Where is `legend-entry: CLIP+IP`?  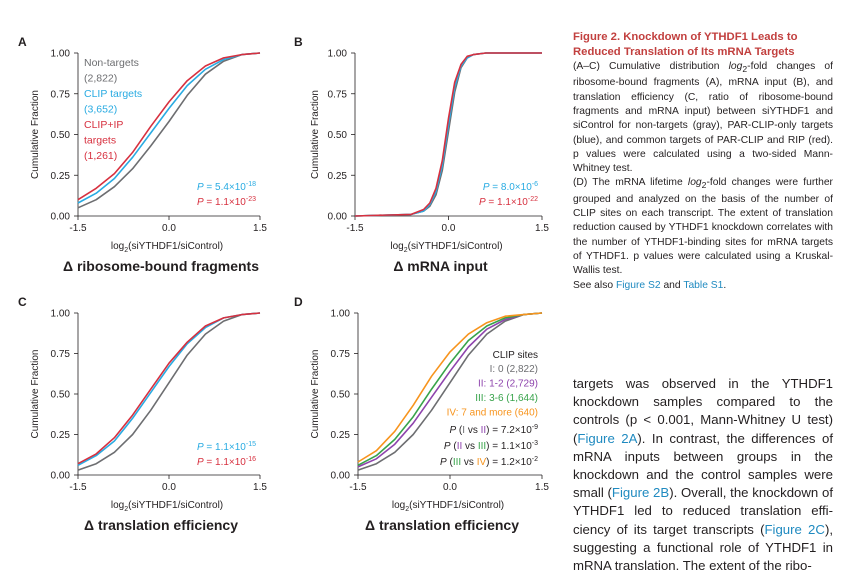 legend-entry: CLIP+IP is located at coordinates (103, 125).